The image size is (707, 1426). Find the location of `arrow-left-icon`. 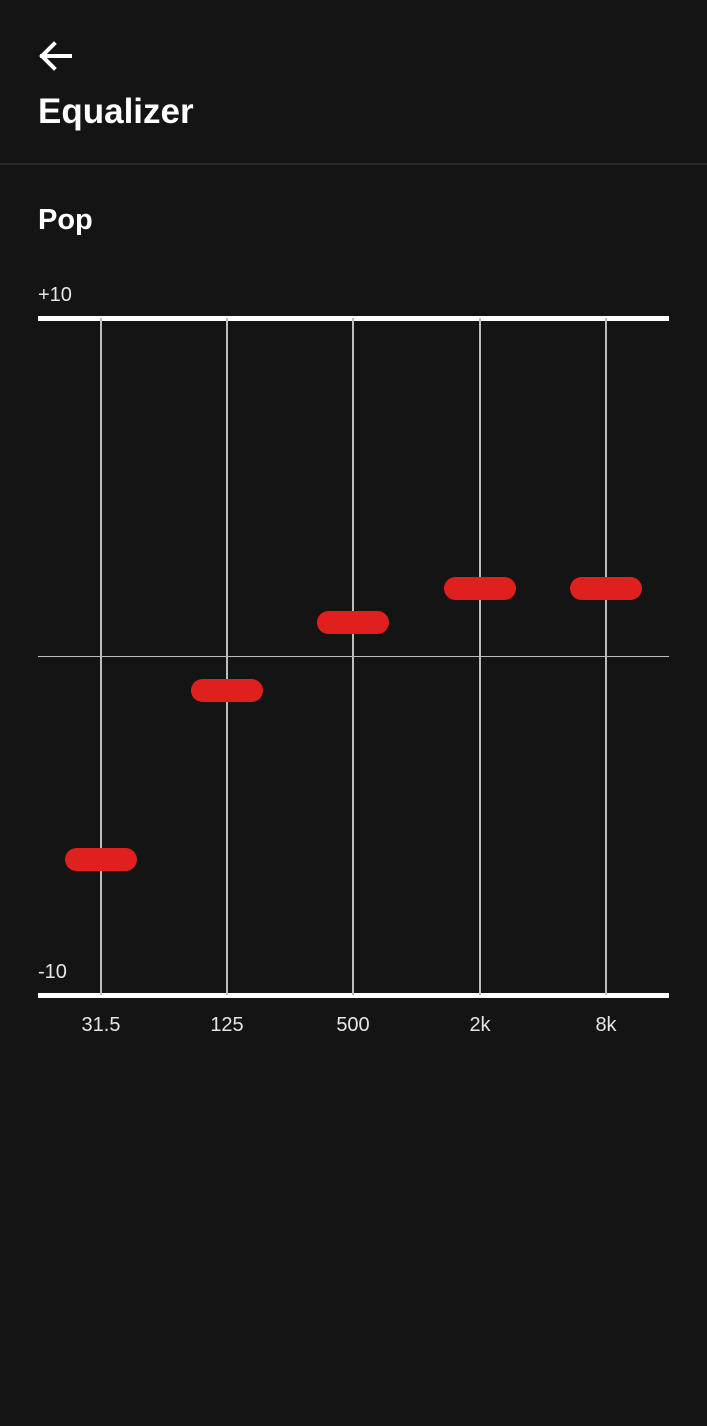

arrow-left-icon is located at coordinates (55, 56).